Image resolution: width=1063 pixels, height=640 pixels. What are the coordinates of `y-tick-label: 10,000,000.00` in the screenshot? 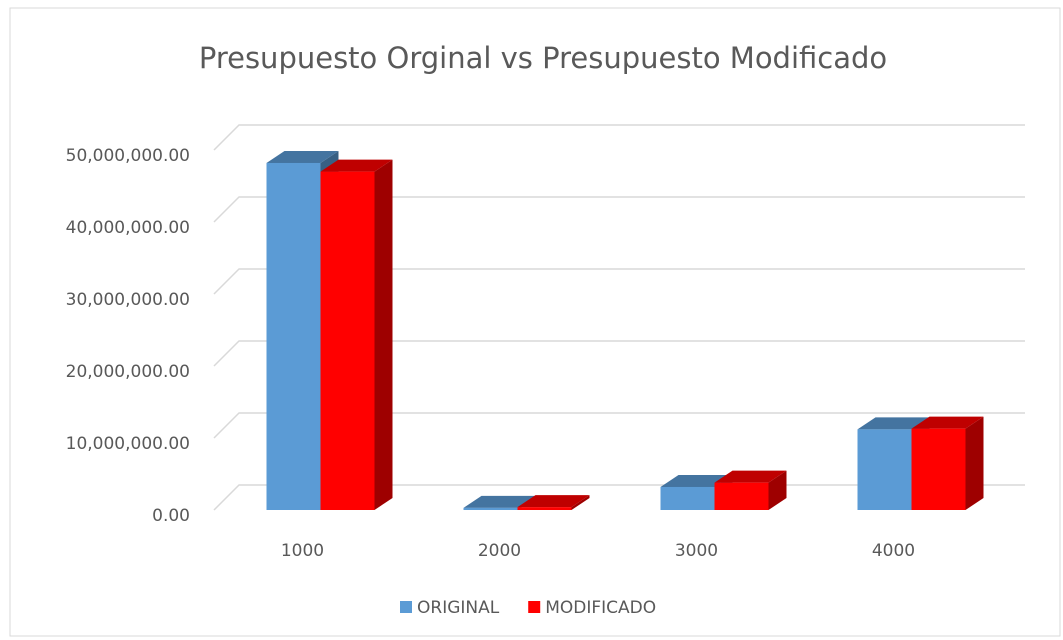 It's located at (128, 444).